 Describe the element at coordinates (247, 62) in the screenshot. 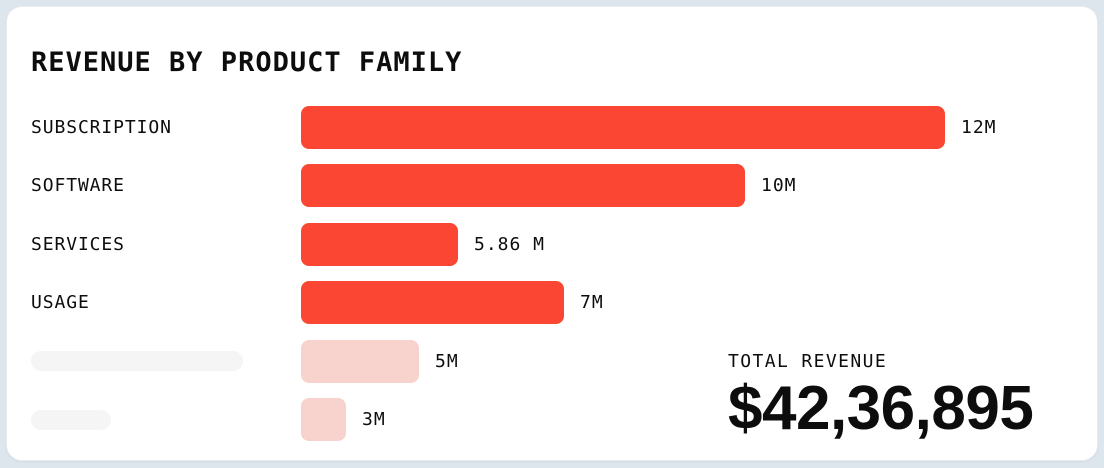

I see `chart-title: REVENUE BY PRODUCT FAMILY` at that location.